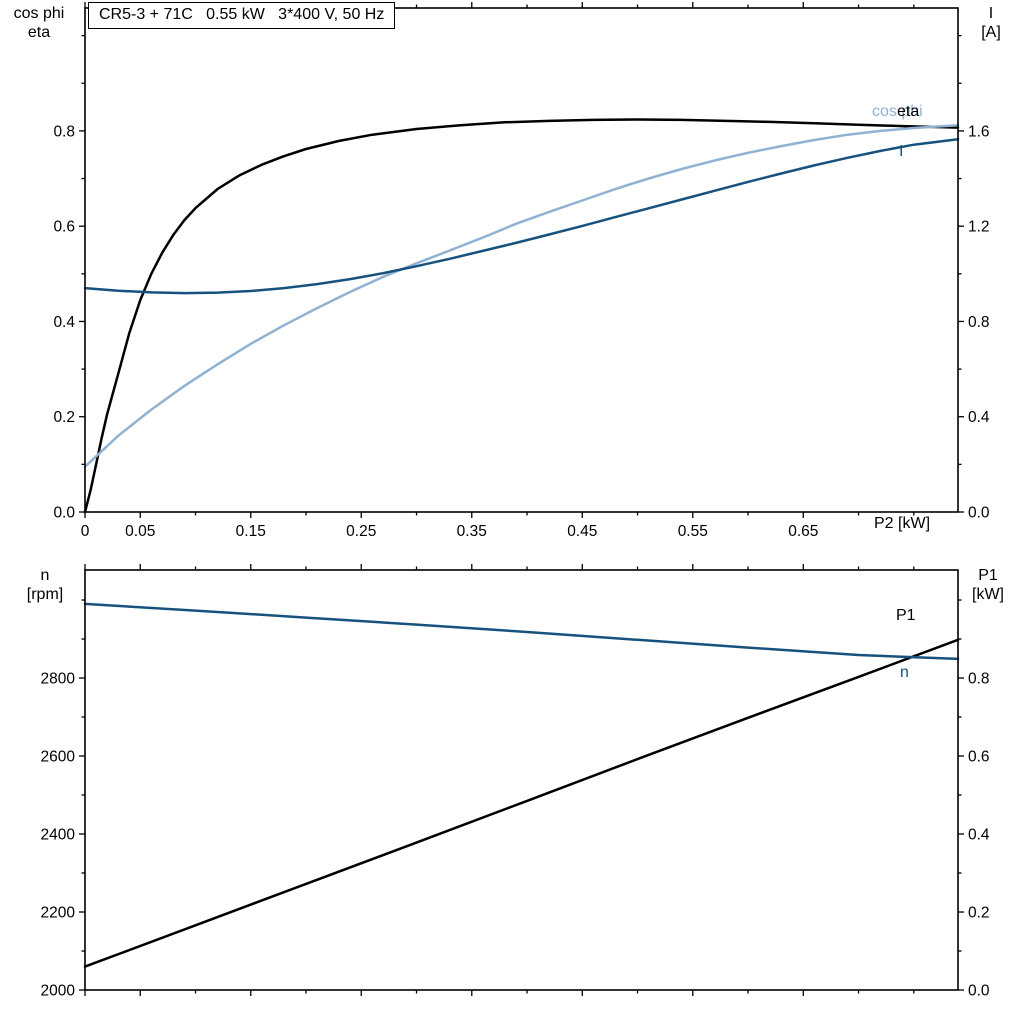  I want to click on tick-label: 1.2, so click(979, 227).